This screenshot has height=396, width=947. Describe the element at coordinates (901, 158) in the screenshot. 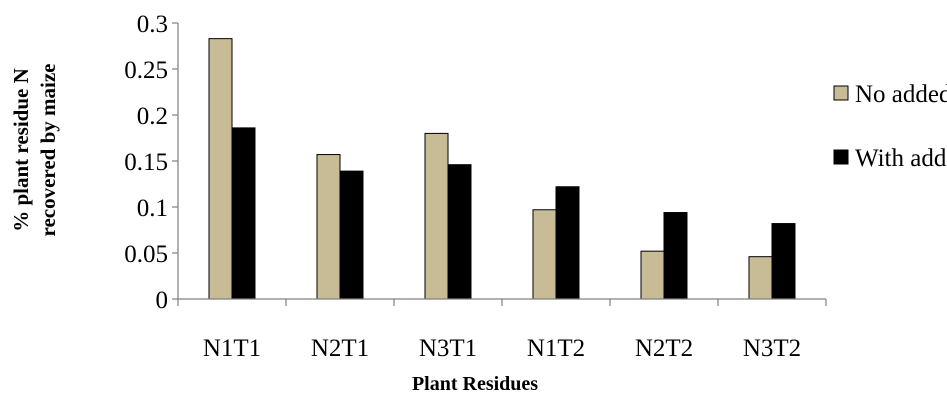

I see `legend-label-series-2: With added NR` at that location.